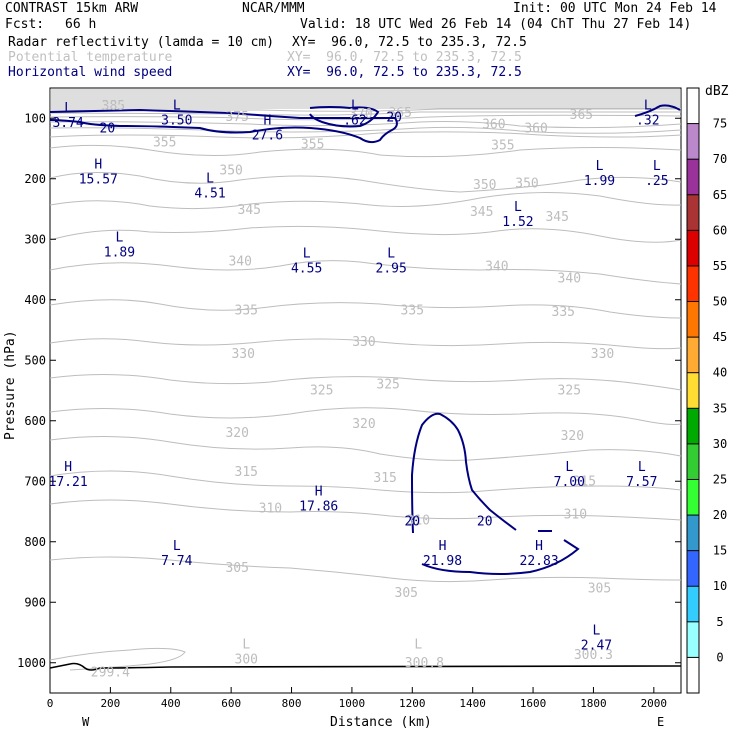 This screenshot has width=740, height=740. Describe the element at coordinates (90, 57) in the screenshot. I see `field2-name: Potential temperature` at that location.